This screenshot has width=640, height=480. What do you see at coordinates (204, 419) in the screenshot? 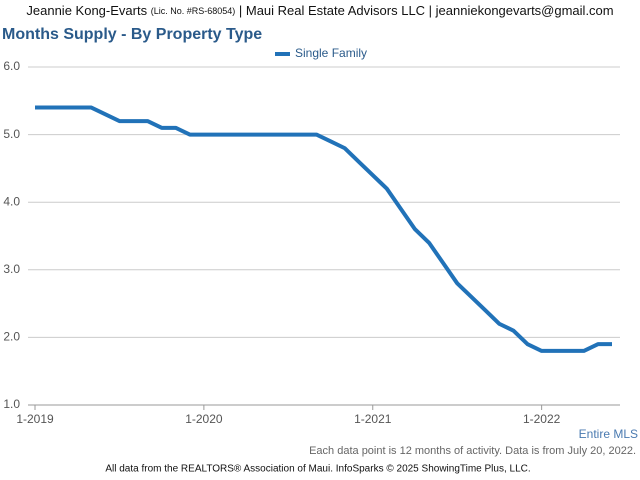
I see `x-tick-label: 1-2020` at bounding box center [204, 419].